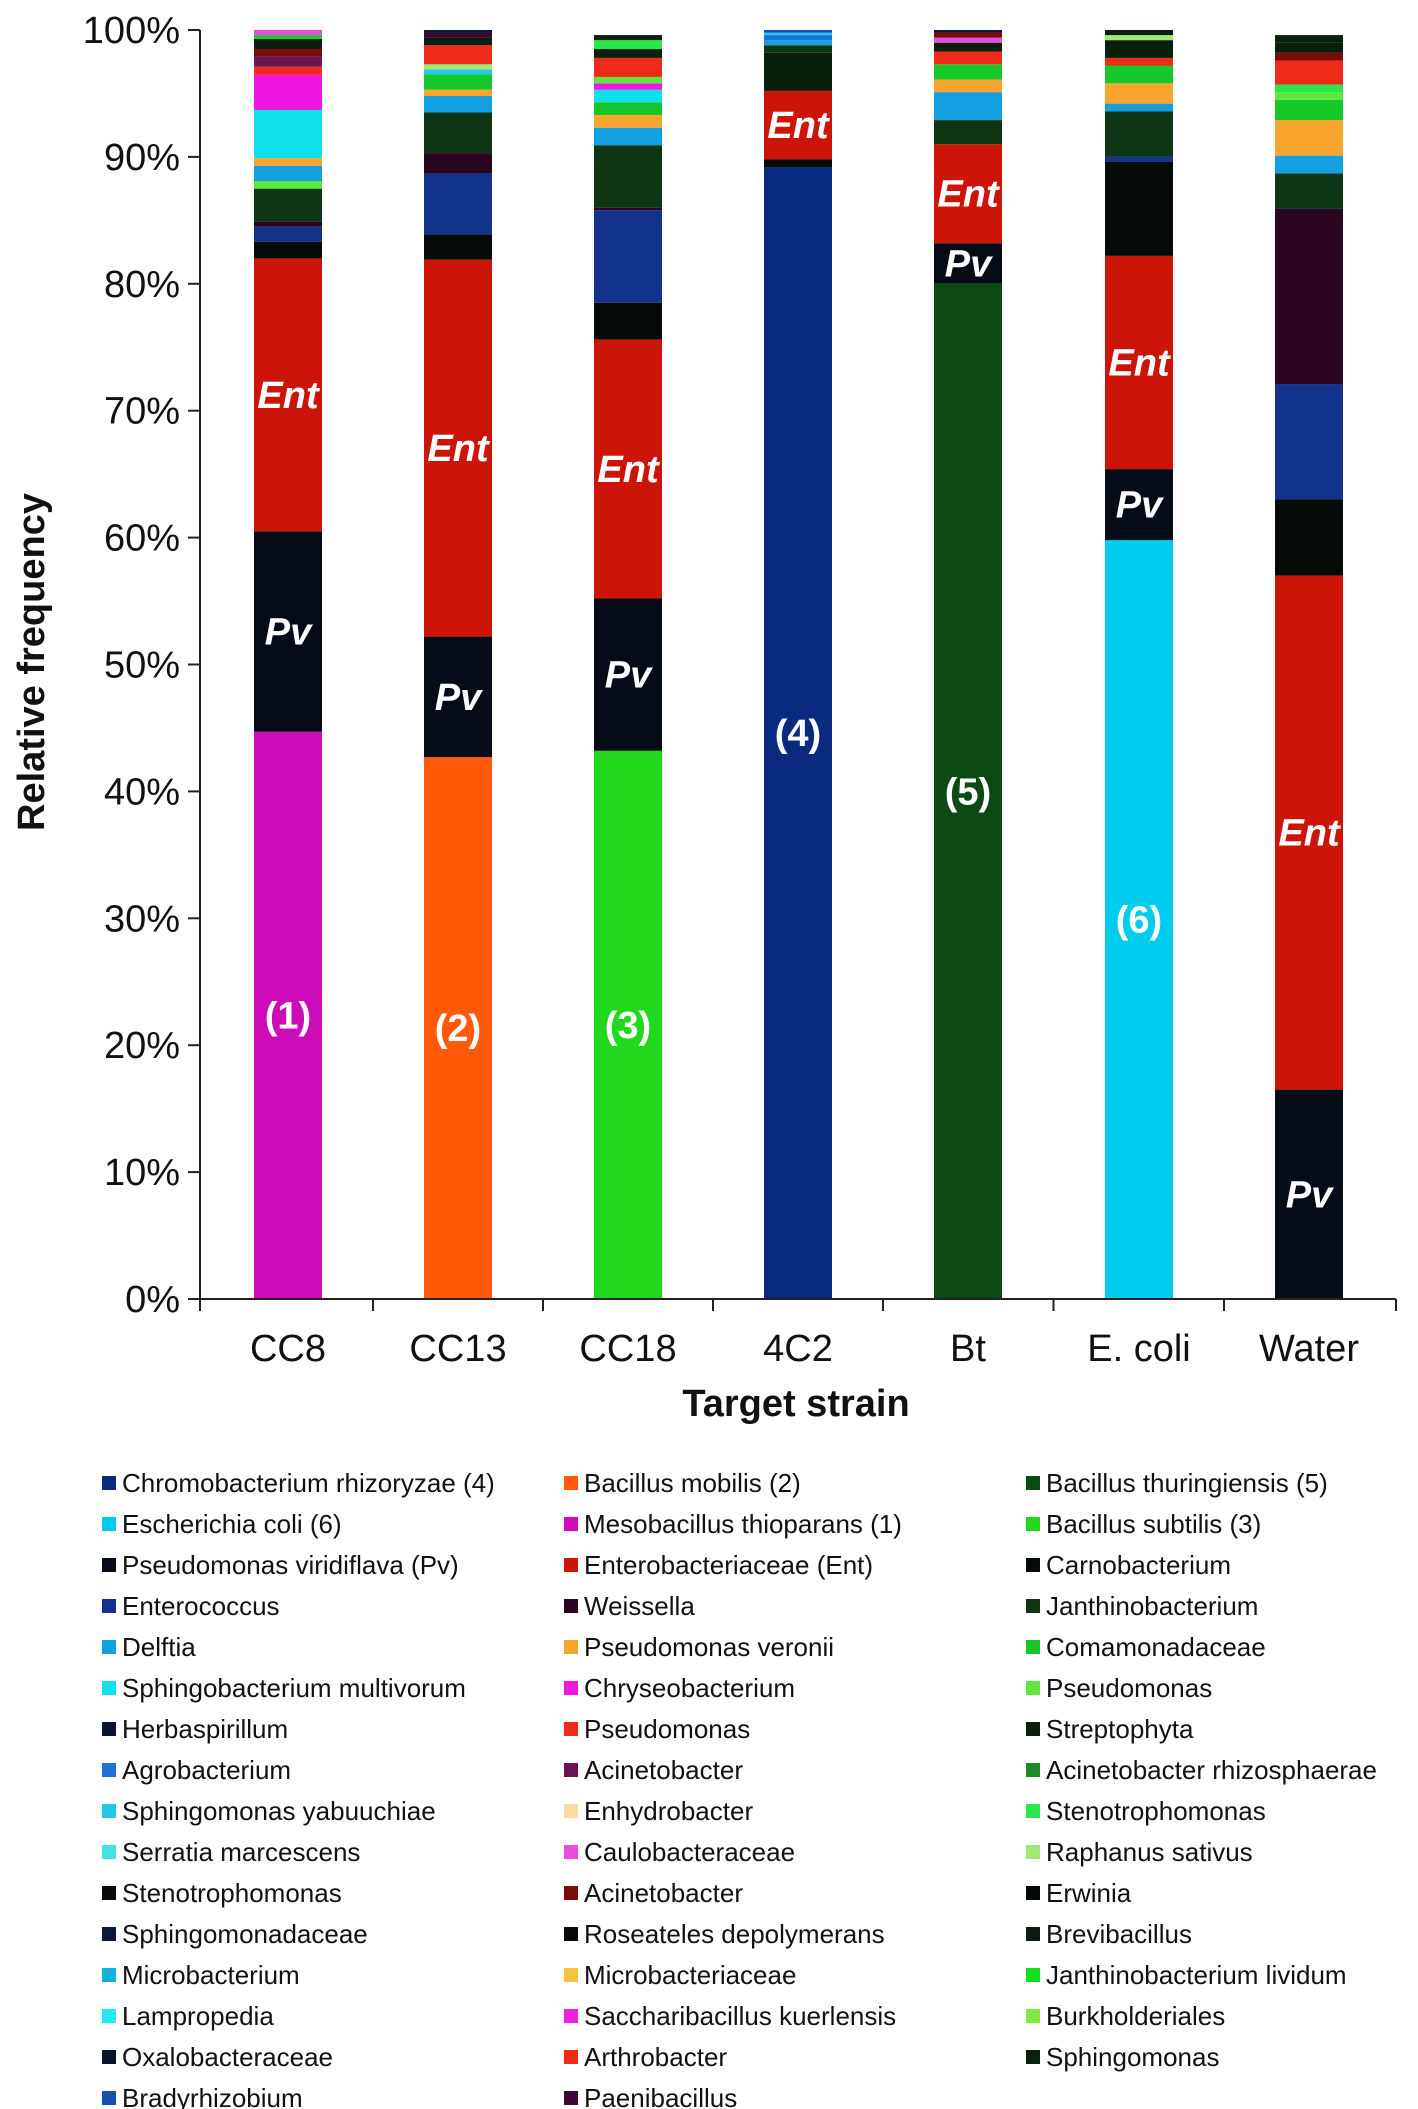  I want to click on x-tick-label: Bt, so click(968, 1349).